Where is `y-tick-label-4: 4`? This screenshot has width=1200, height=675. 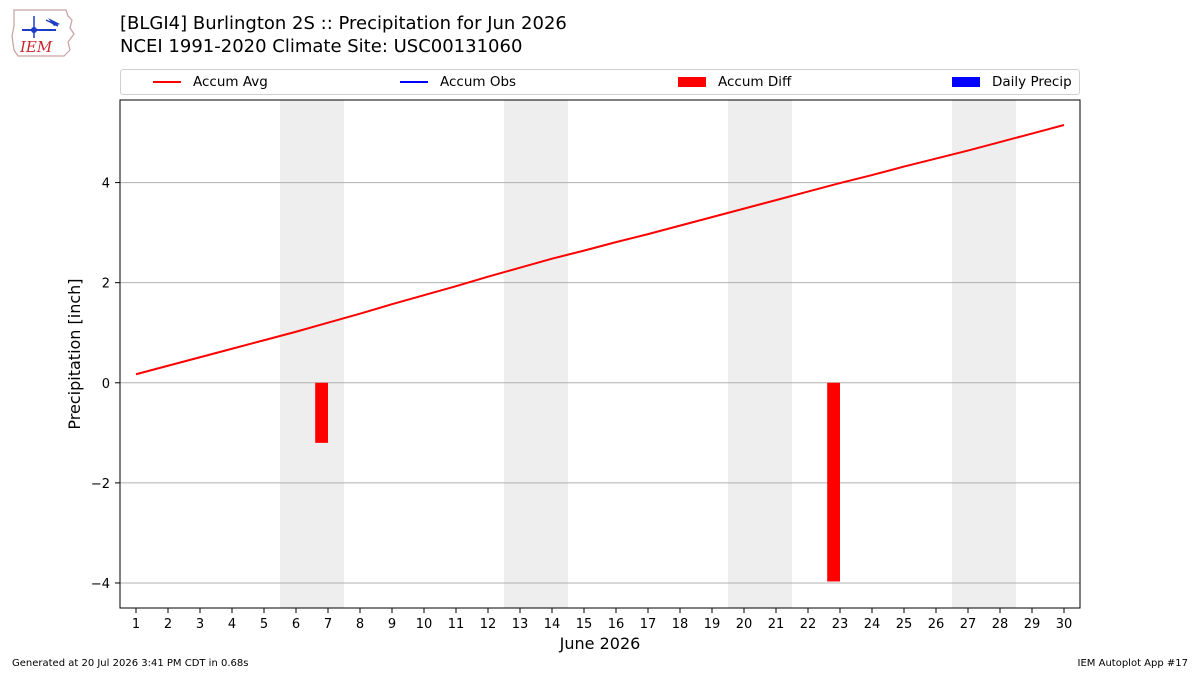
y-tick-label-4: 4 is located at coordinates (106, 184).